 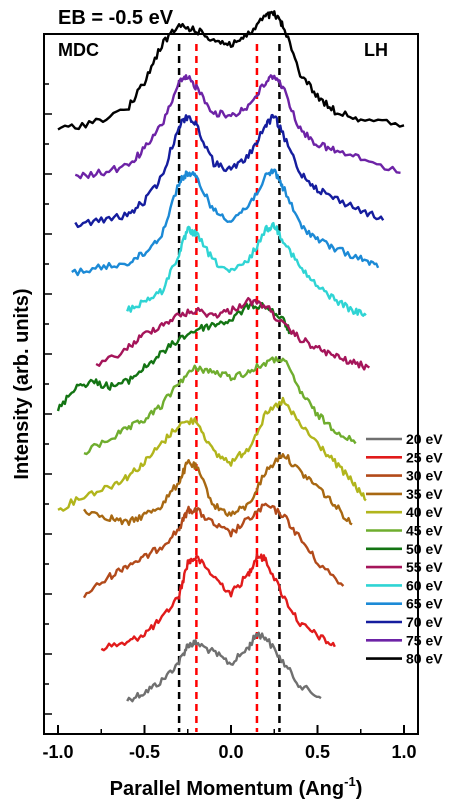 I want to click on series-line-35-ev, so click(x=218, y=489).